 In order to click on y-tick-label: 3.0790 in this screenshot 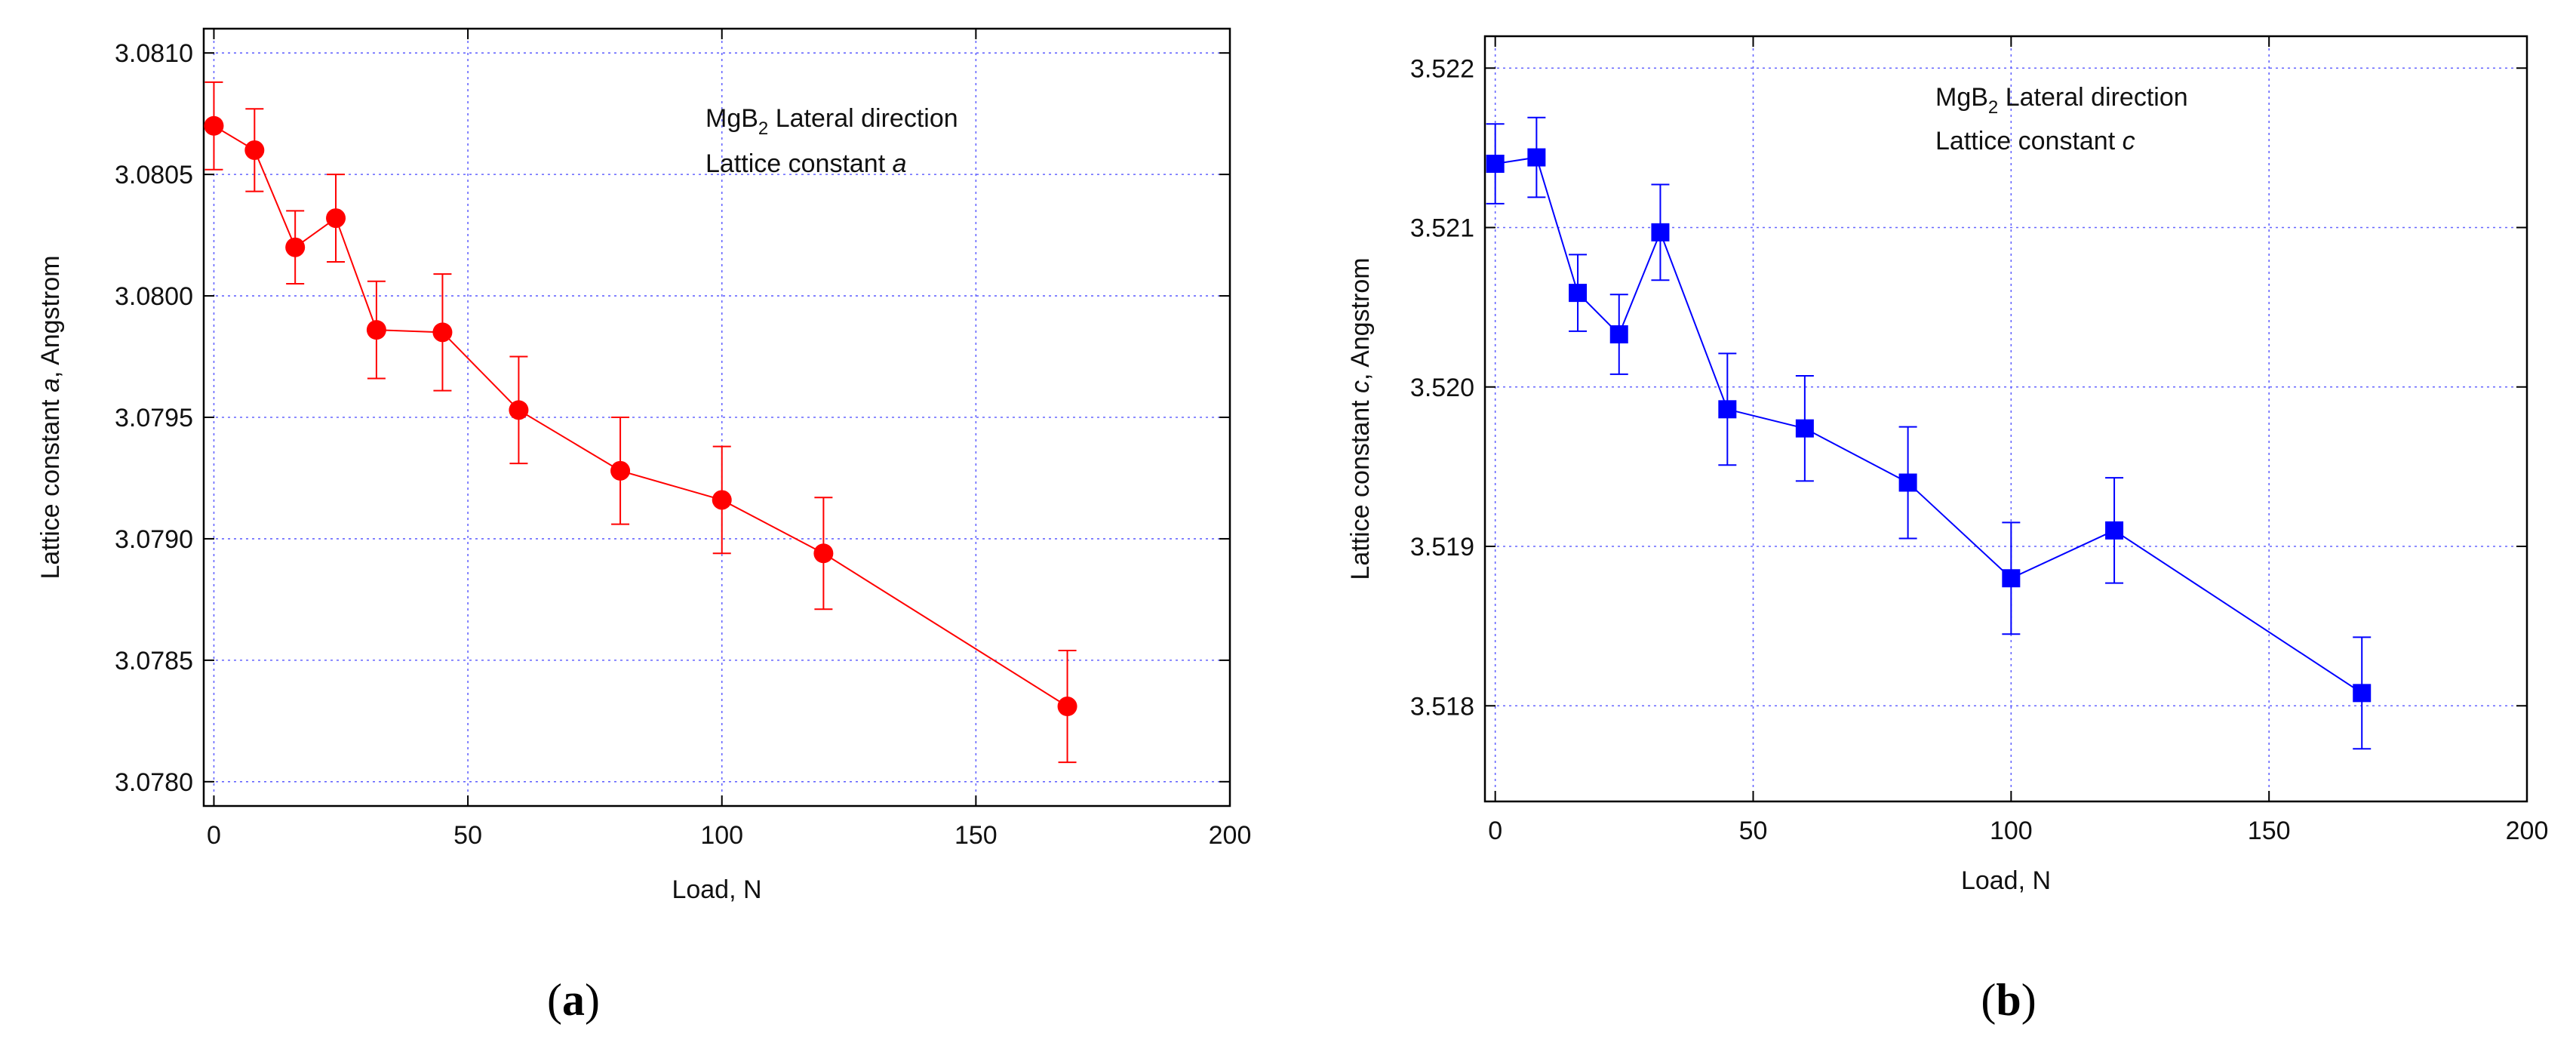, I will do `click(154, 539)`.